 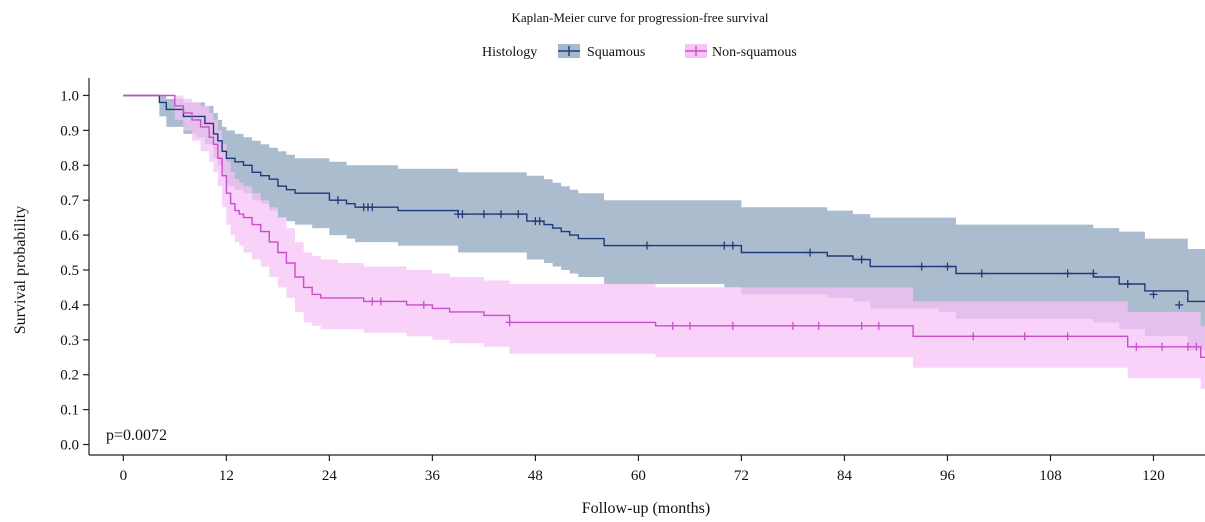 What do you see at coordinates (69, 306) in the screenshot?
I see `y-tick-label: 0.4` at bounding box center [69, 306].